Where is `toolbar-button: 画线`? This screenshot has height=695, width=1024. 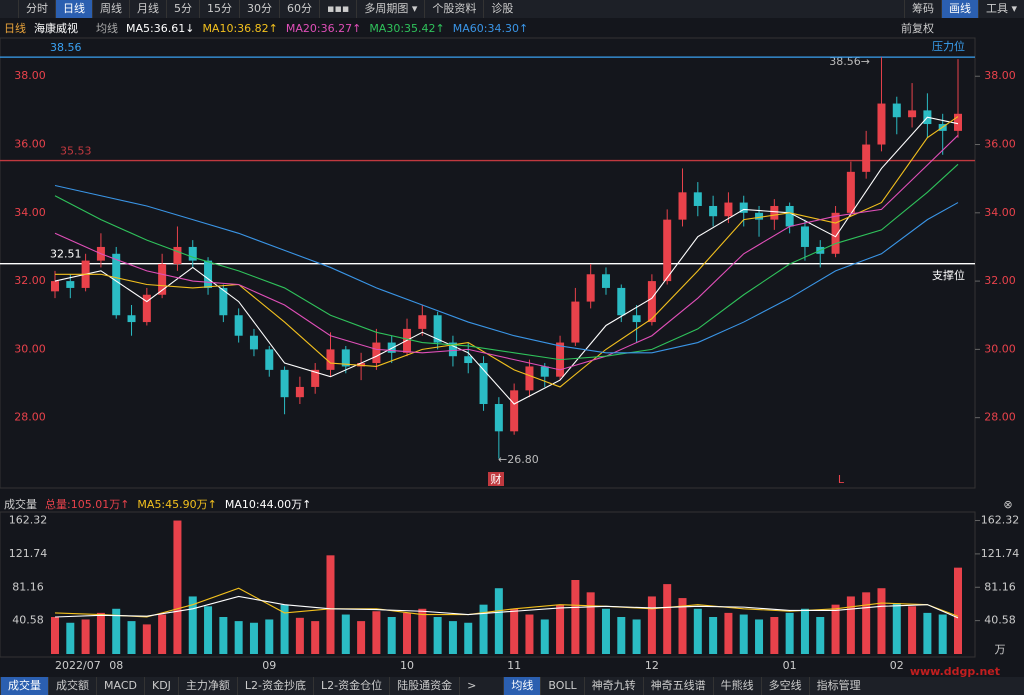
toolbar-button: 画线 is located at coordinates (959, 9).